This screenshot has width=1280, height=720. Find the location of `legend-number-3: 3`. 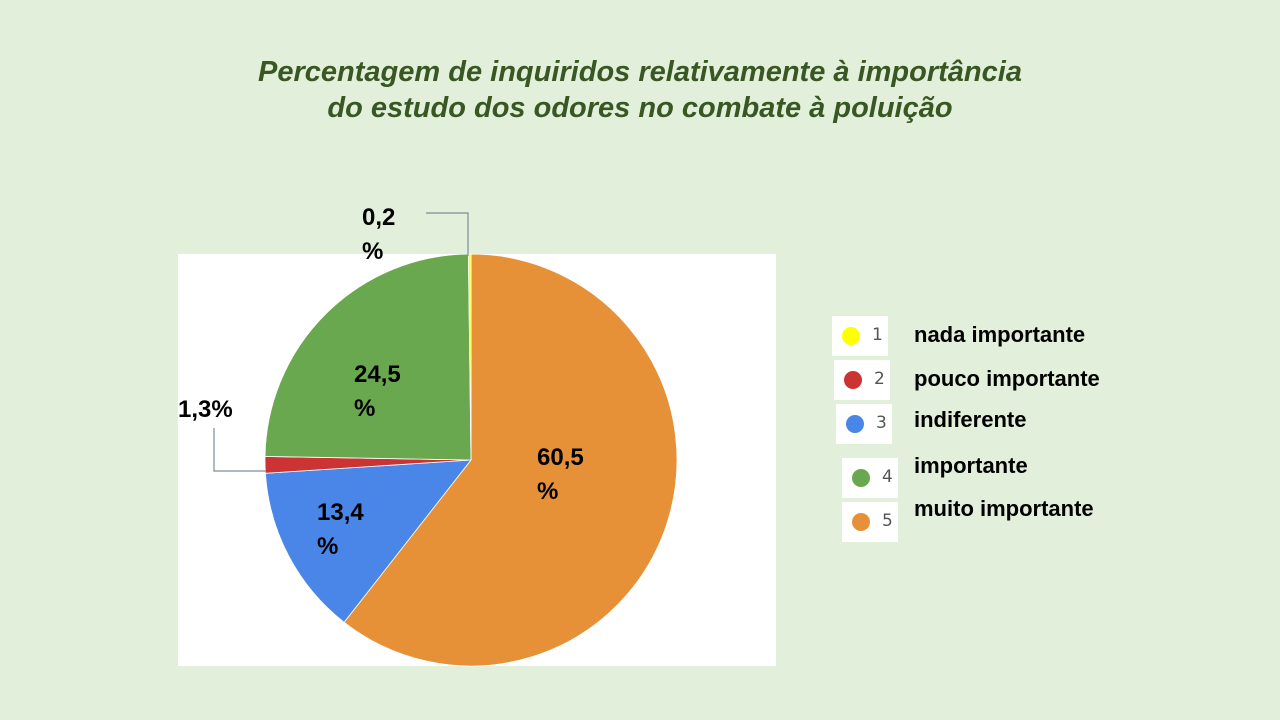

legend-number-3: 3 is located at coordinates (881, 423).